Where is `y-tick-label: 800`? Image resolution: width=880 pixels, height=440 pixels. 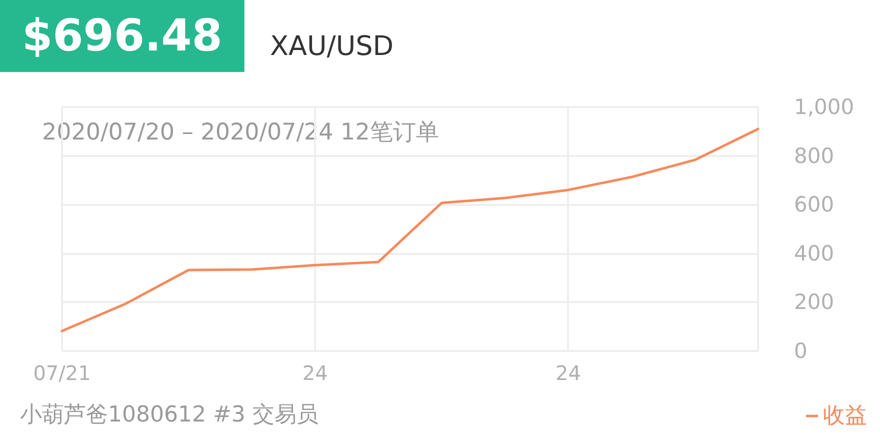
y-tick-label: 800 is located at coordinates (814, 156).